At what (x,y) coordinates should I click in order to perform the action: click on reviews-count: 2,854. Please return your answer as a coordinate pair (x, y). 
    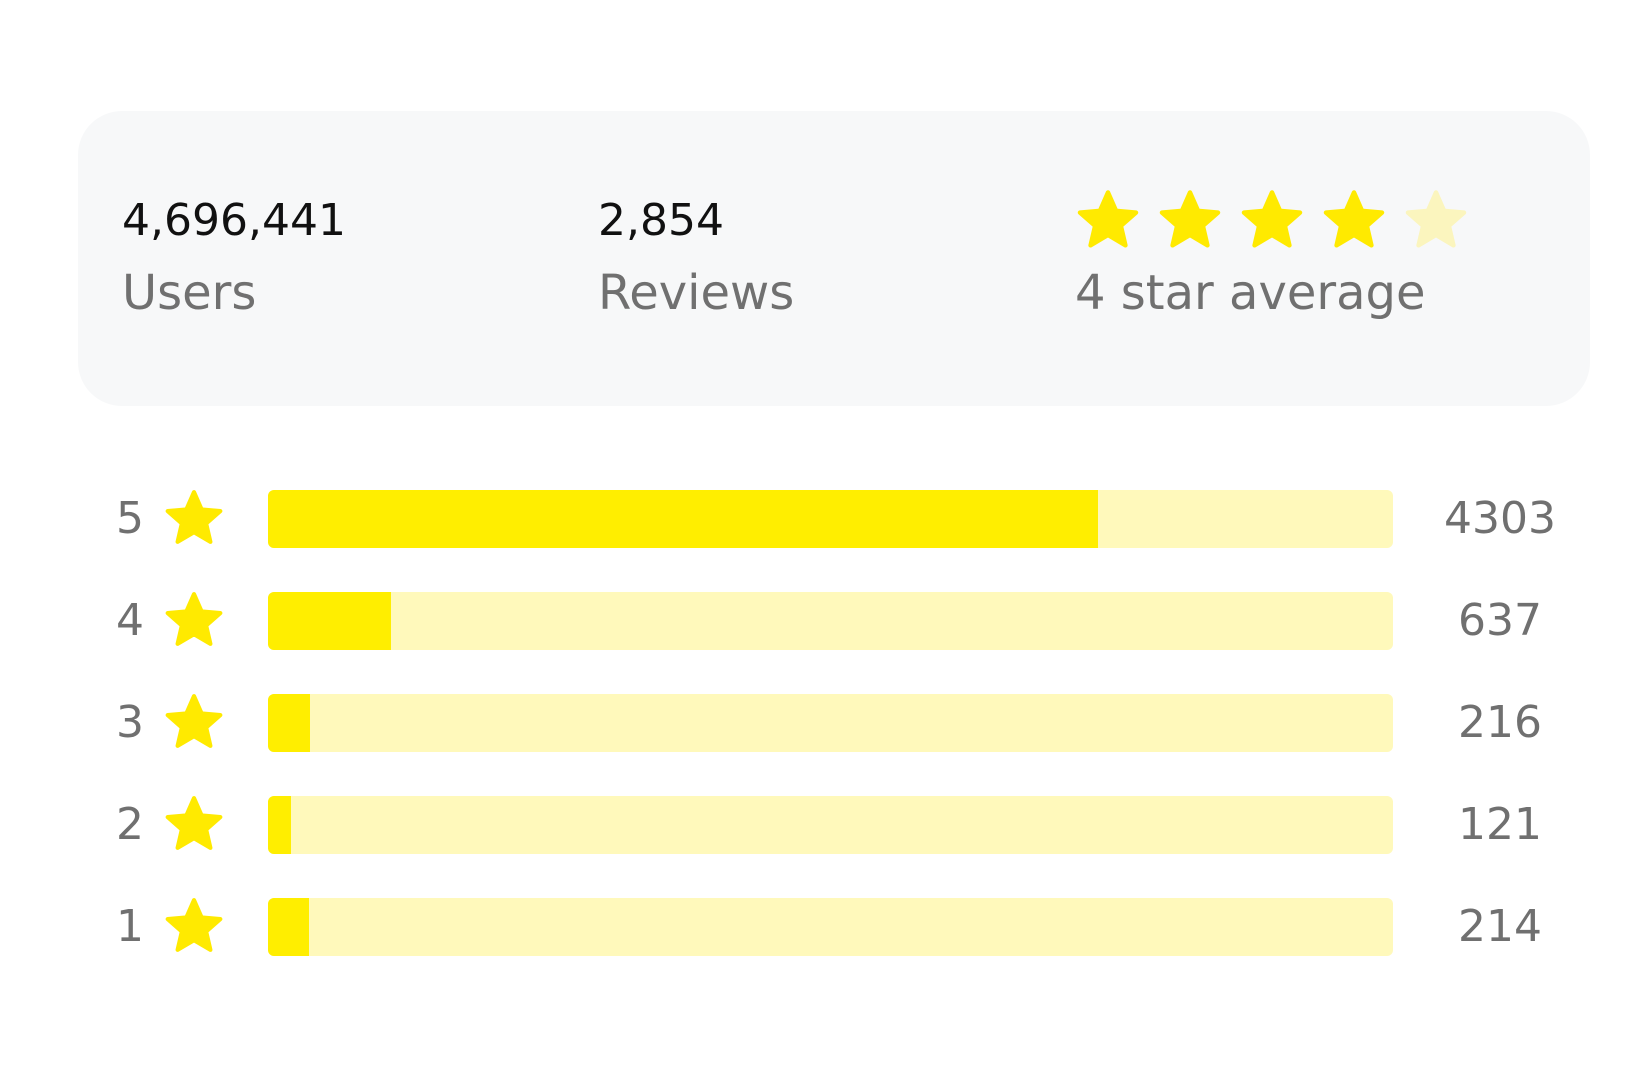
    Looking at the image, I should click on (661, 220).